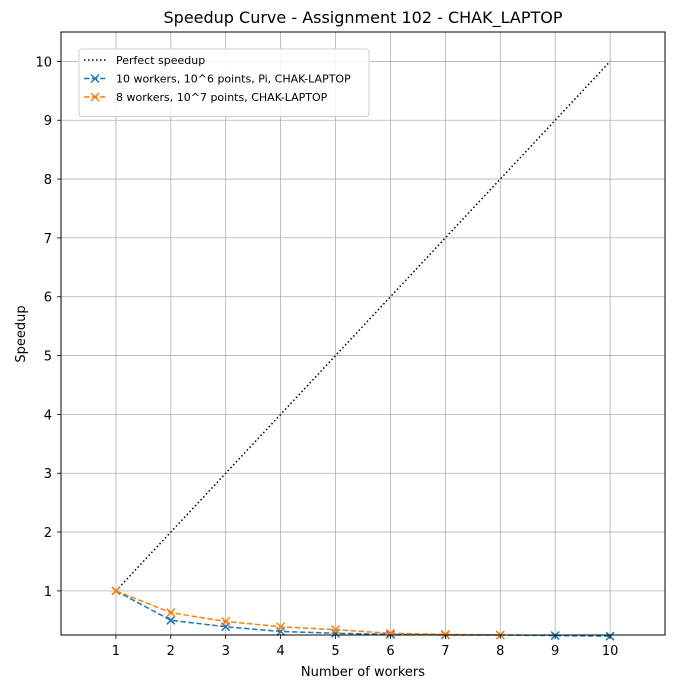 The height and width of the screenshot is (689, 696). I want to click on y-tick-label: 2, so click(48, 533).